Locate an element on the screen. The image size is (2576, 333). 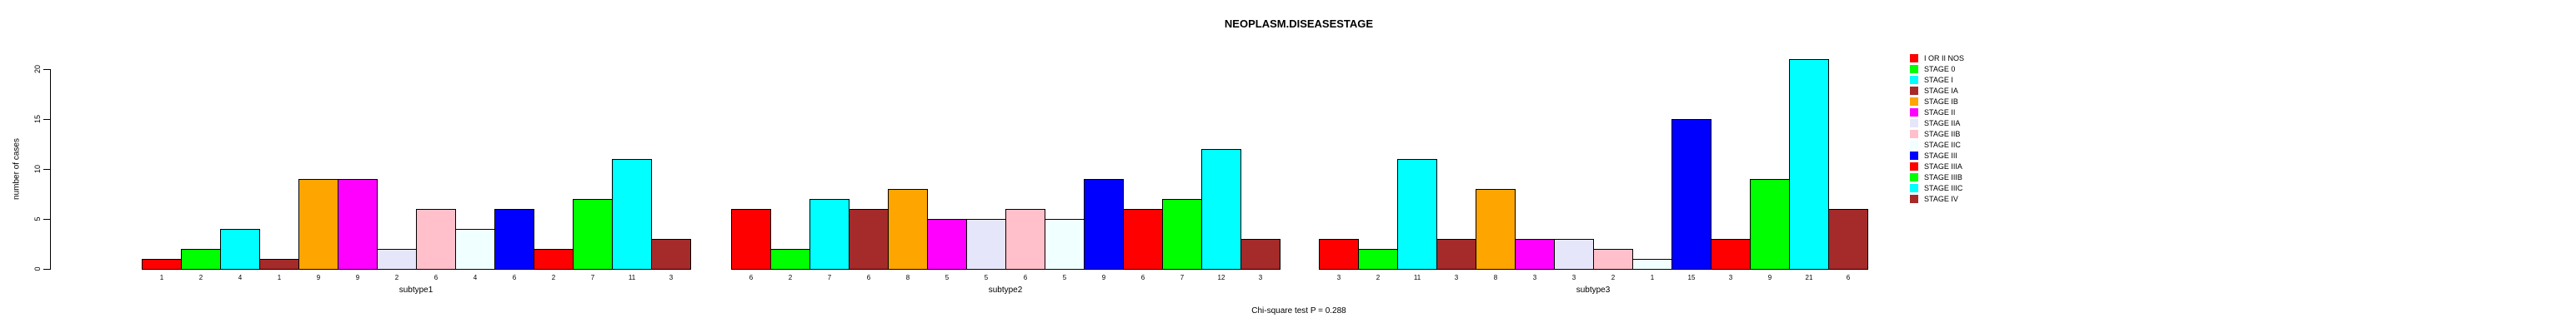
bar-value-label: 11 is located at coordinates (1417, 277).